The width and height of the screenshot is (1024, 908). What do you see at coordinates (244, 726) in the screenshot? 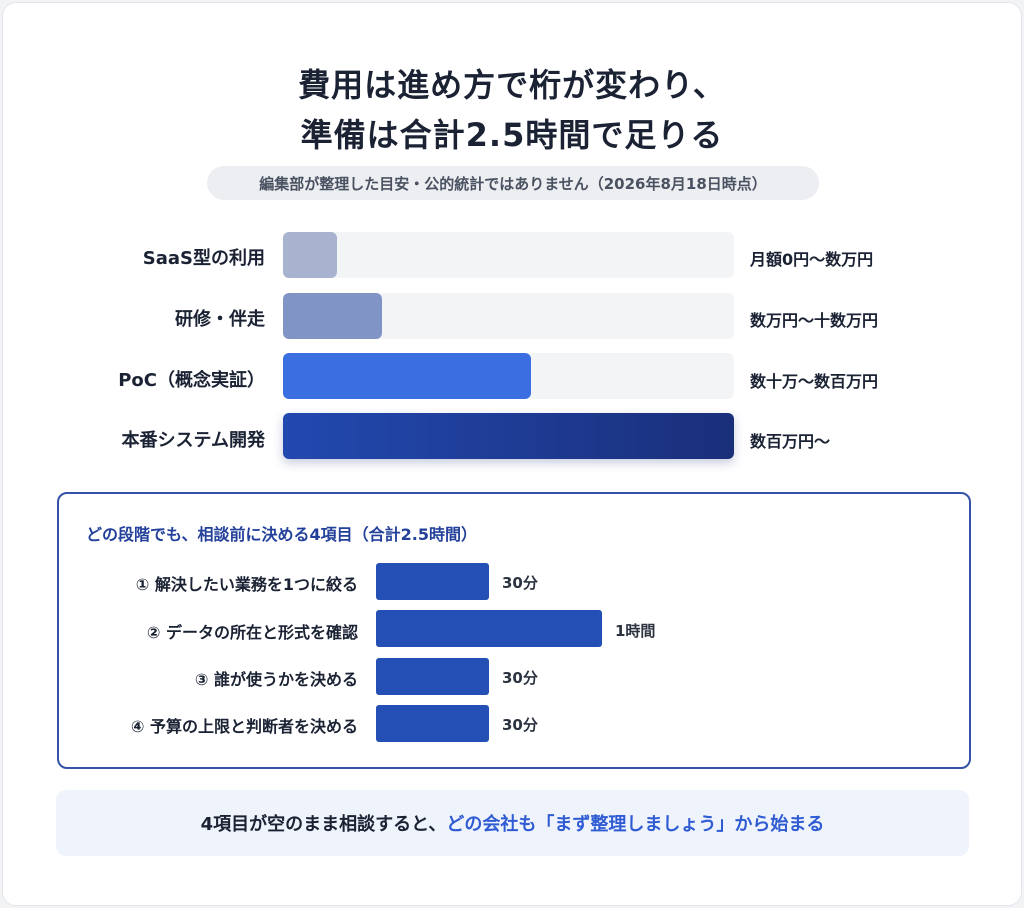
I see `task-label: ④ 予算の上限と判断者を決める` at bounding box center [244, 726].